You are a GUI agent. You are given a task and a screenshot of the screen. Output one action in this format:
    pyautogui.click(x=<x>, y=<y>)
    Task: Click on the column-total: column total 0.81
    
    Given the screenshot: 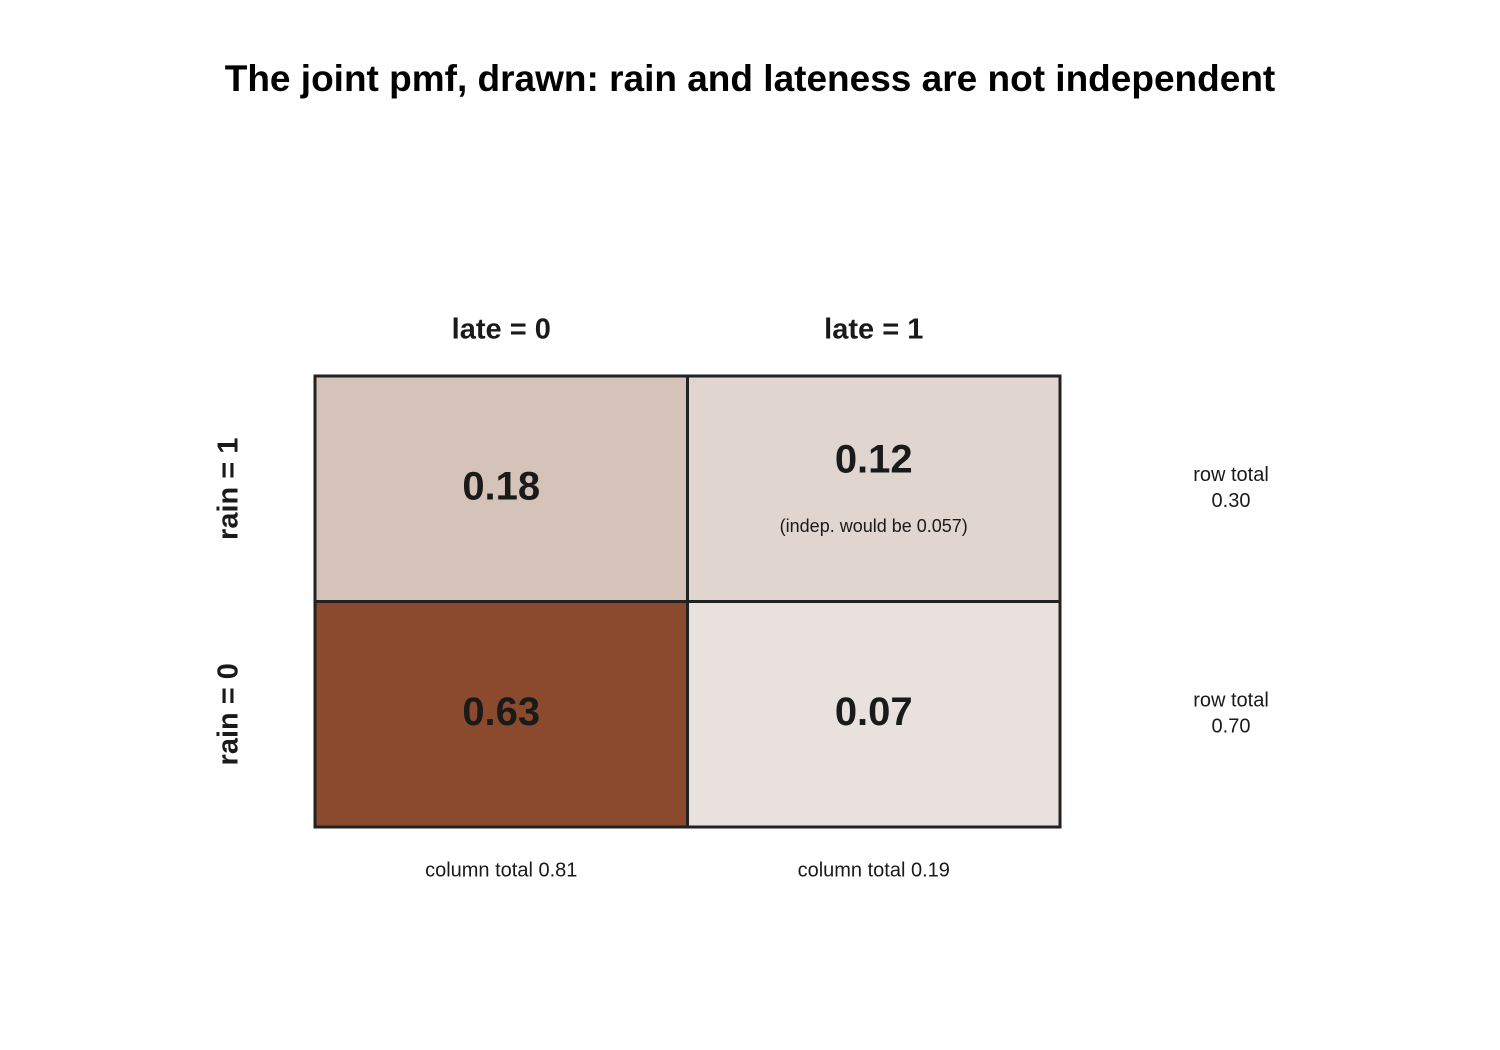 What is the action you would take?
    pyautogui.click(x=501, y=870)
    